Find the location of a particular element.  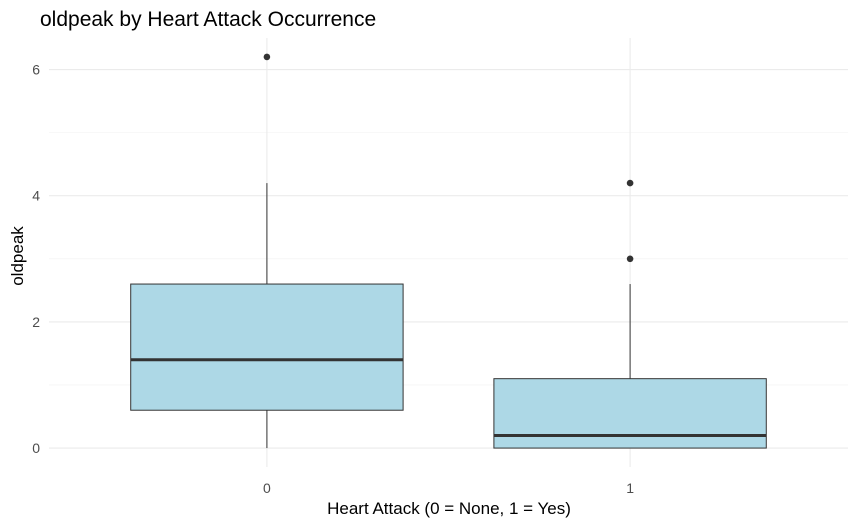

x-axis-title: Heart Attack (0 = None, 1 = Yes) is located at coordinates (449, 508).